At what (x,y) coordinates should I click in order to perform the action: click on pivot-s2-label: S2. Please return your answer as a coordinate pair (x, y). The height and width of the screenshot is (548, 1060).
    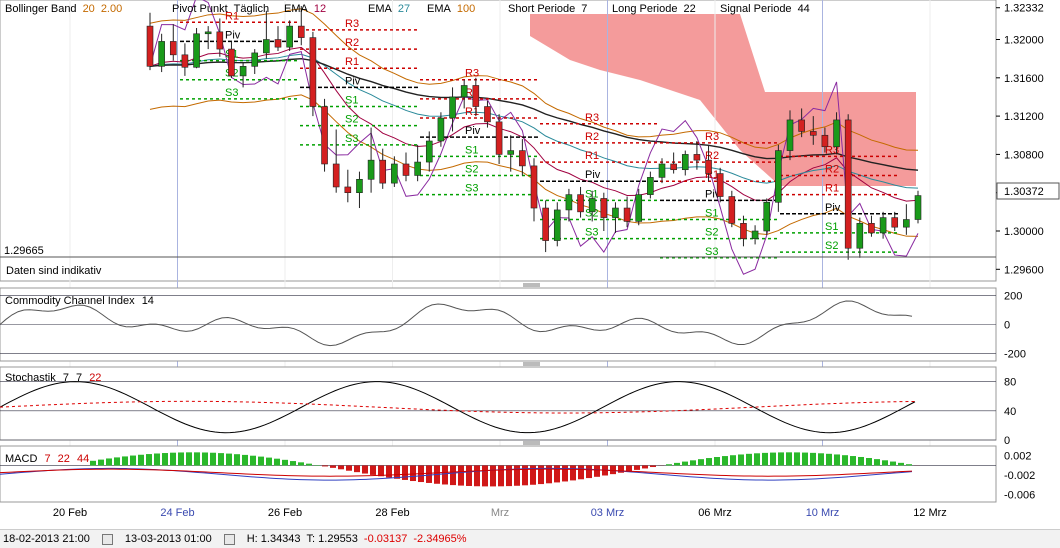
    Looking at the image, I should click on (831, 246).